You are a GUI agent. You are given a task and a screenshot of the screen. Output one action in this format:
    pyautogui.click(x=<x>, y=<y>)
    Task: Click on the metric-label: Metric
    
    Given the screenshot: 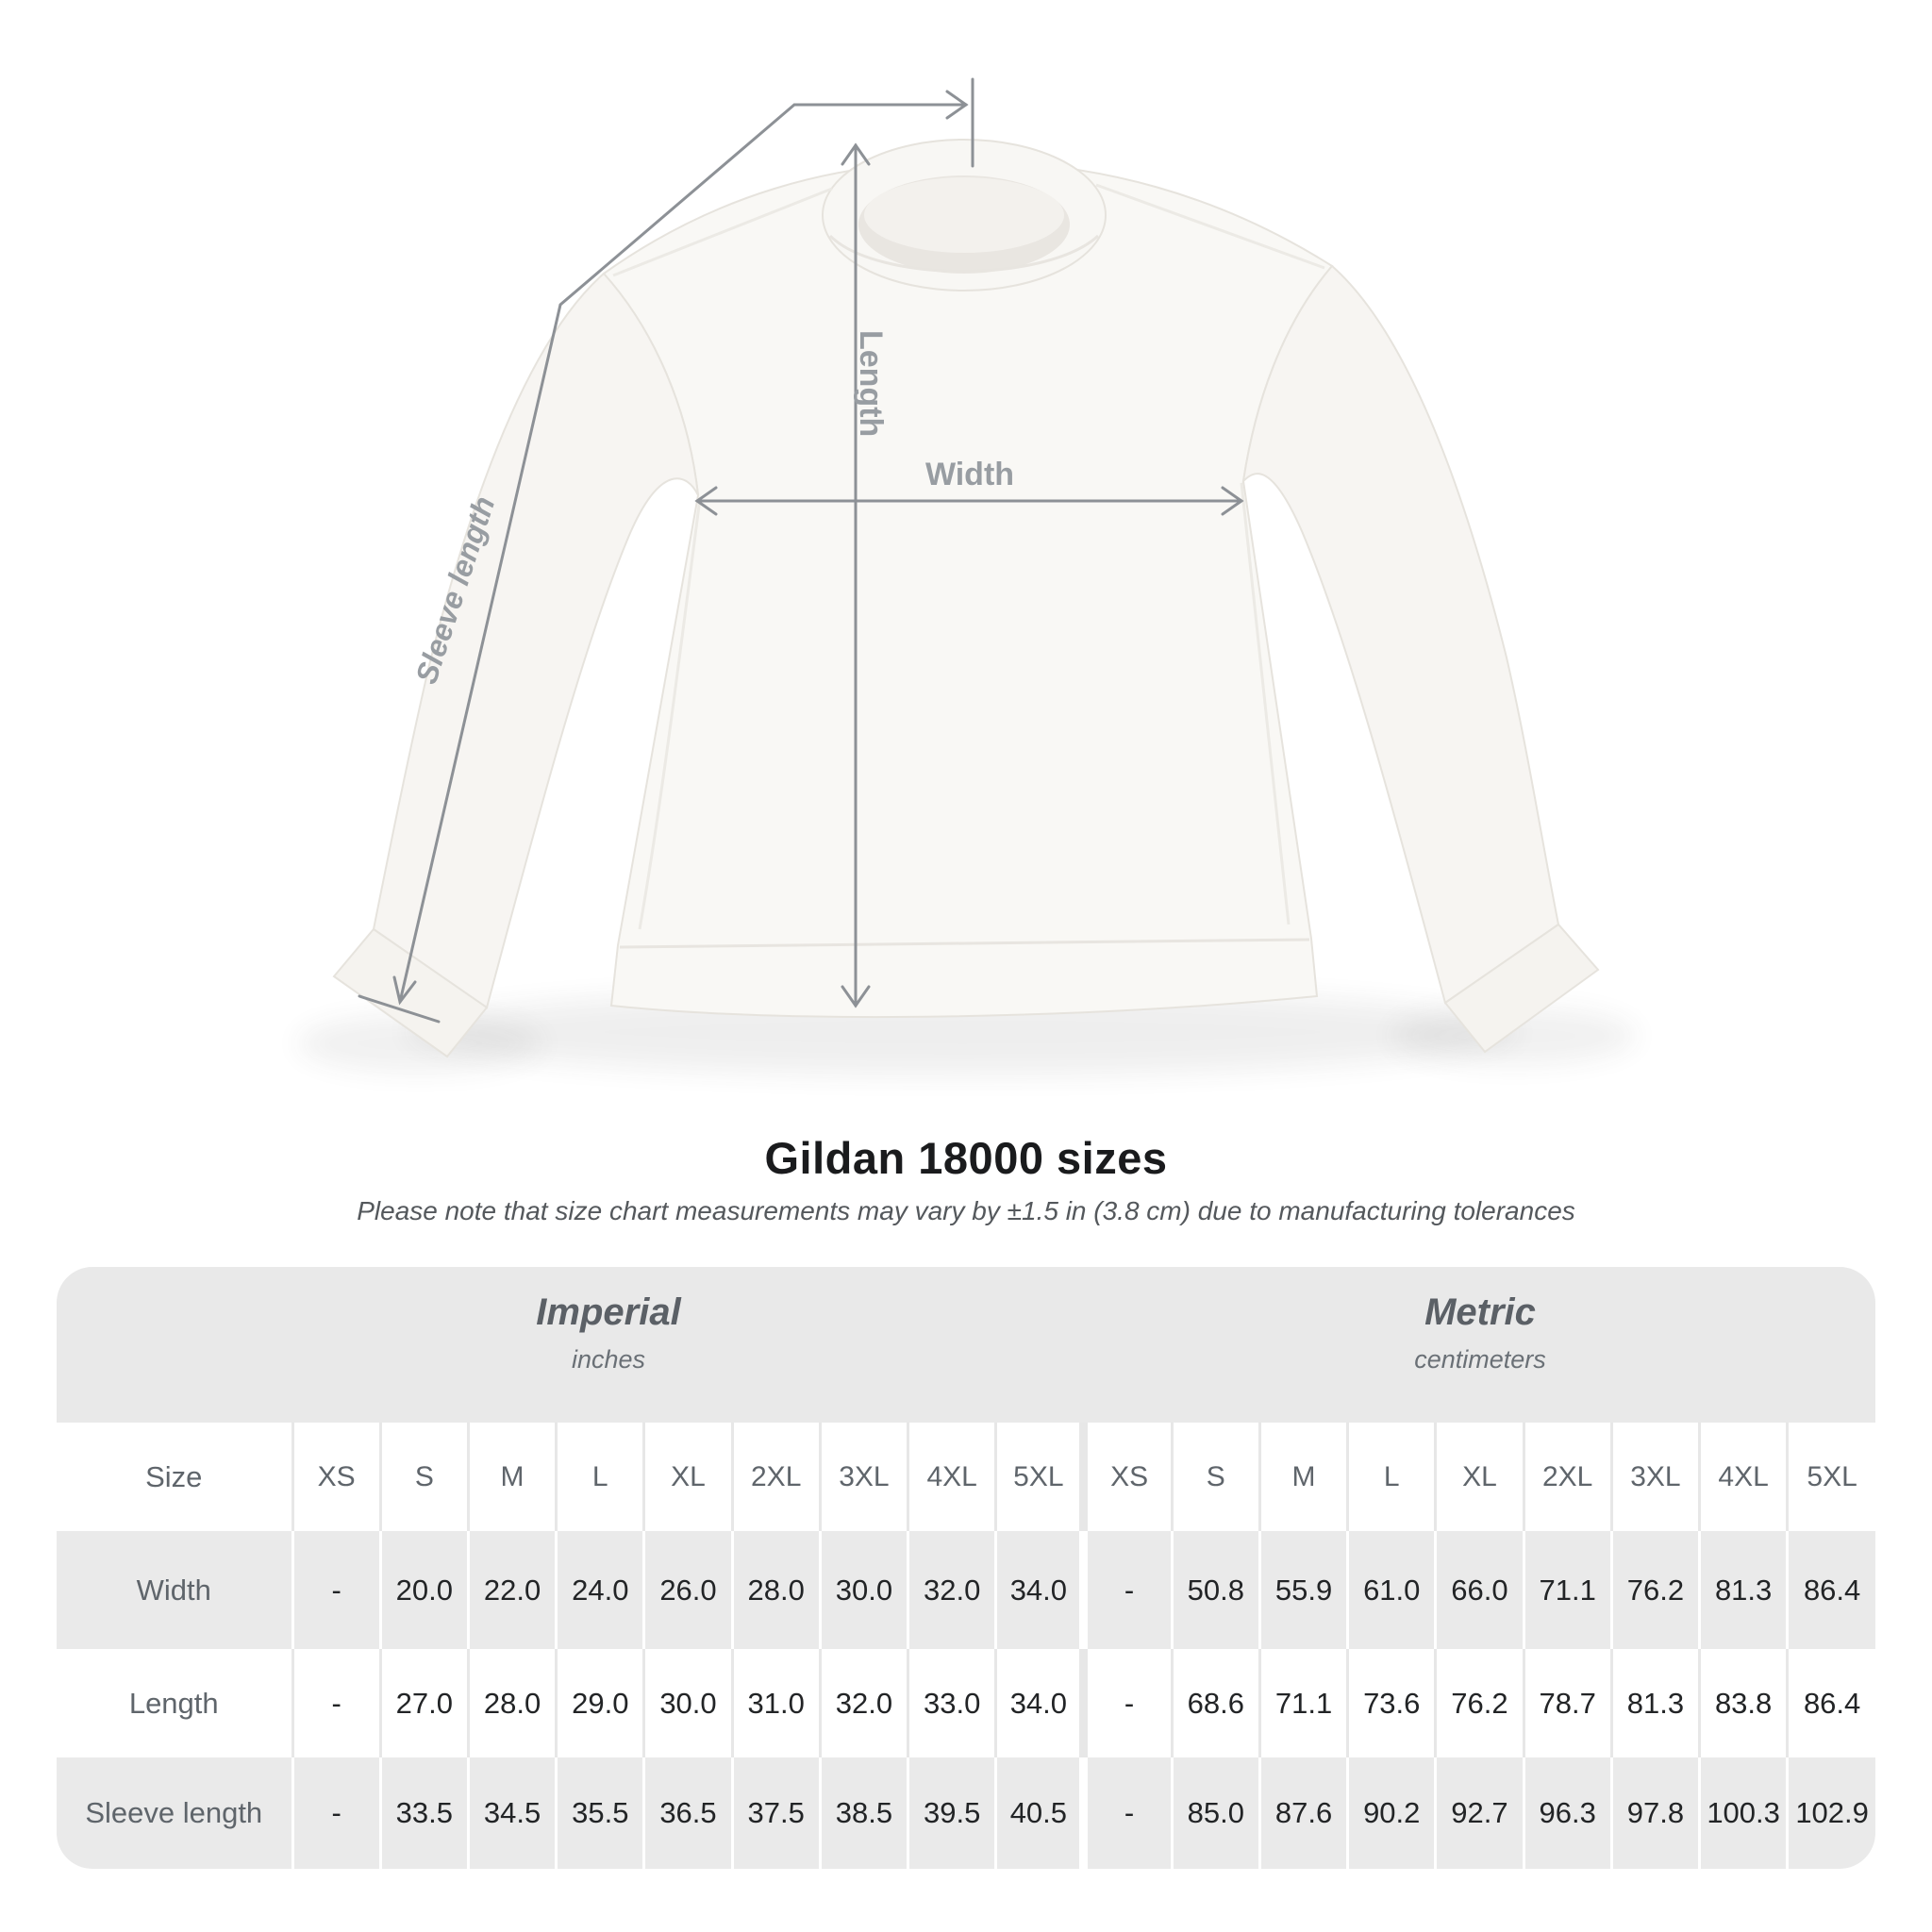 What is the action you would take?
    pyautogui.click(x=1480, y=1312)
    